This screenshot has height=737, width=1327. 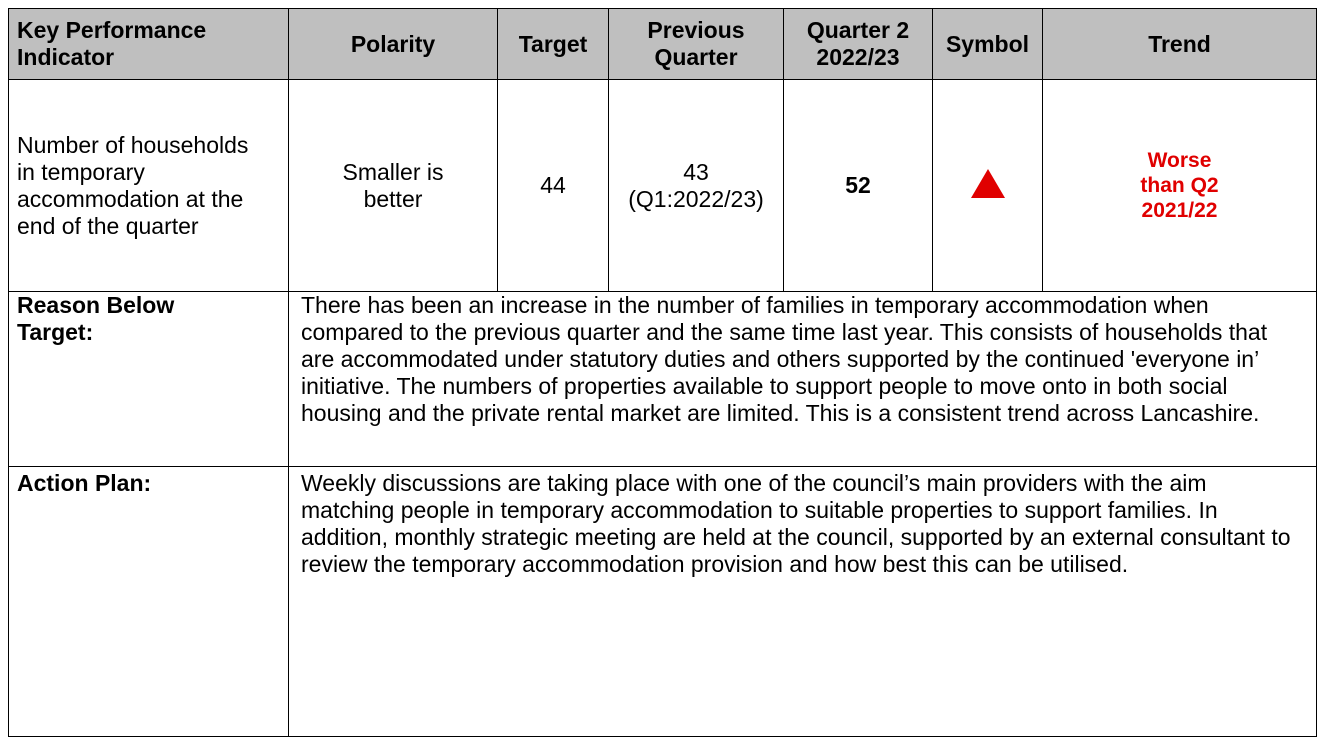 I want to click on target: 44, so click(x=553, y=185).